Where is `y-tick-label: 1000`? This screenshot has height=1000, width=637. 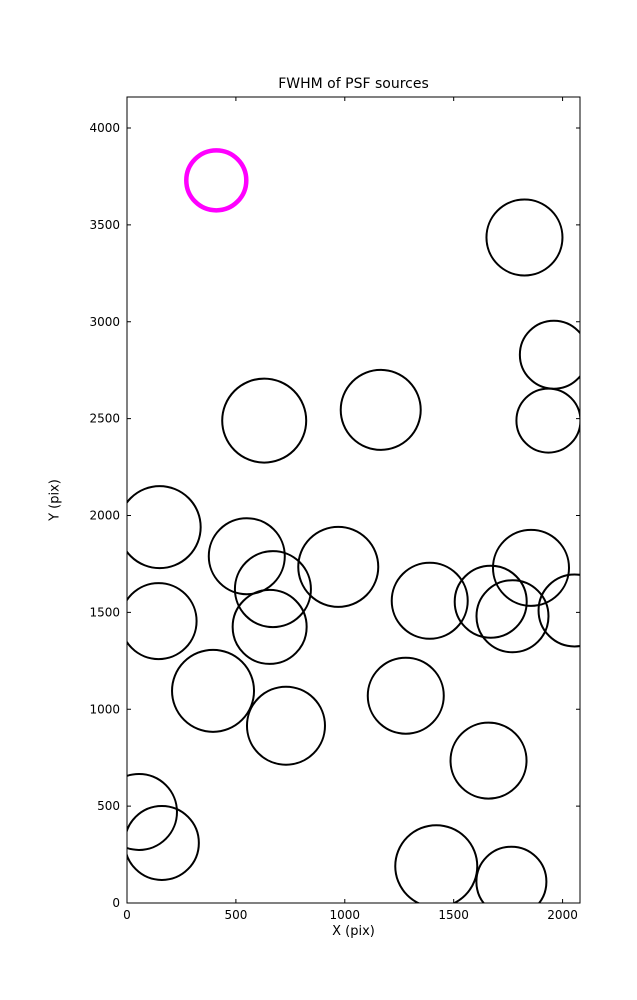
y-tick-label: 1000 is located at coordinates (104, 709).